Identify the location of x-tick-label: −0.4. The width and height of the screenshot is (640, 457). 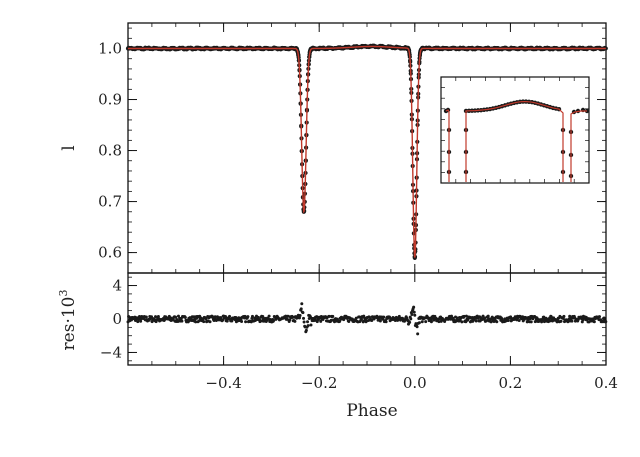
(223, 383).